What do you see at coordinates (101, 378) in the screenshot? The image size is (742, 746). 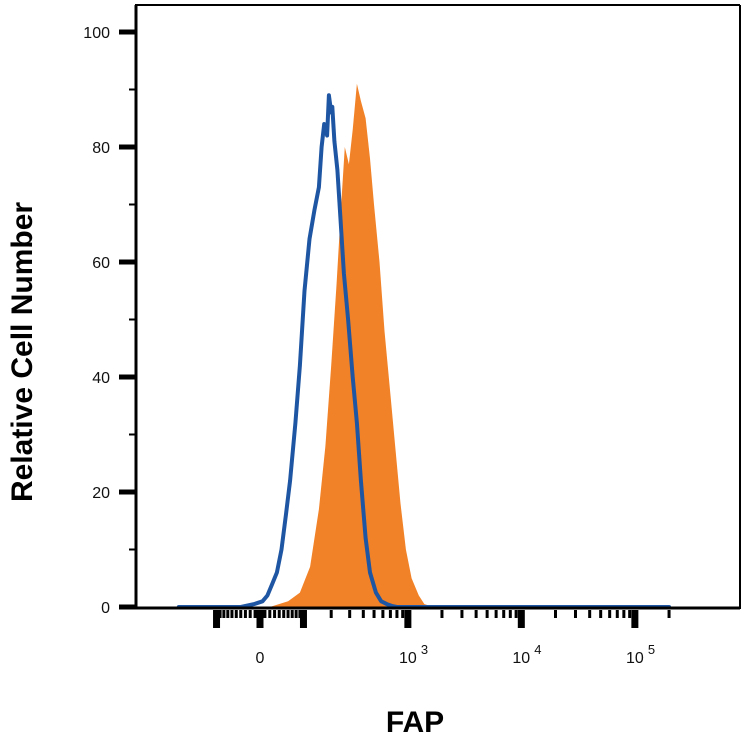 I see `y-tick-label-40: 40` at bounding box center [101, 378].